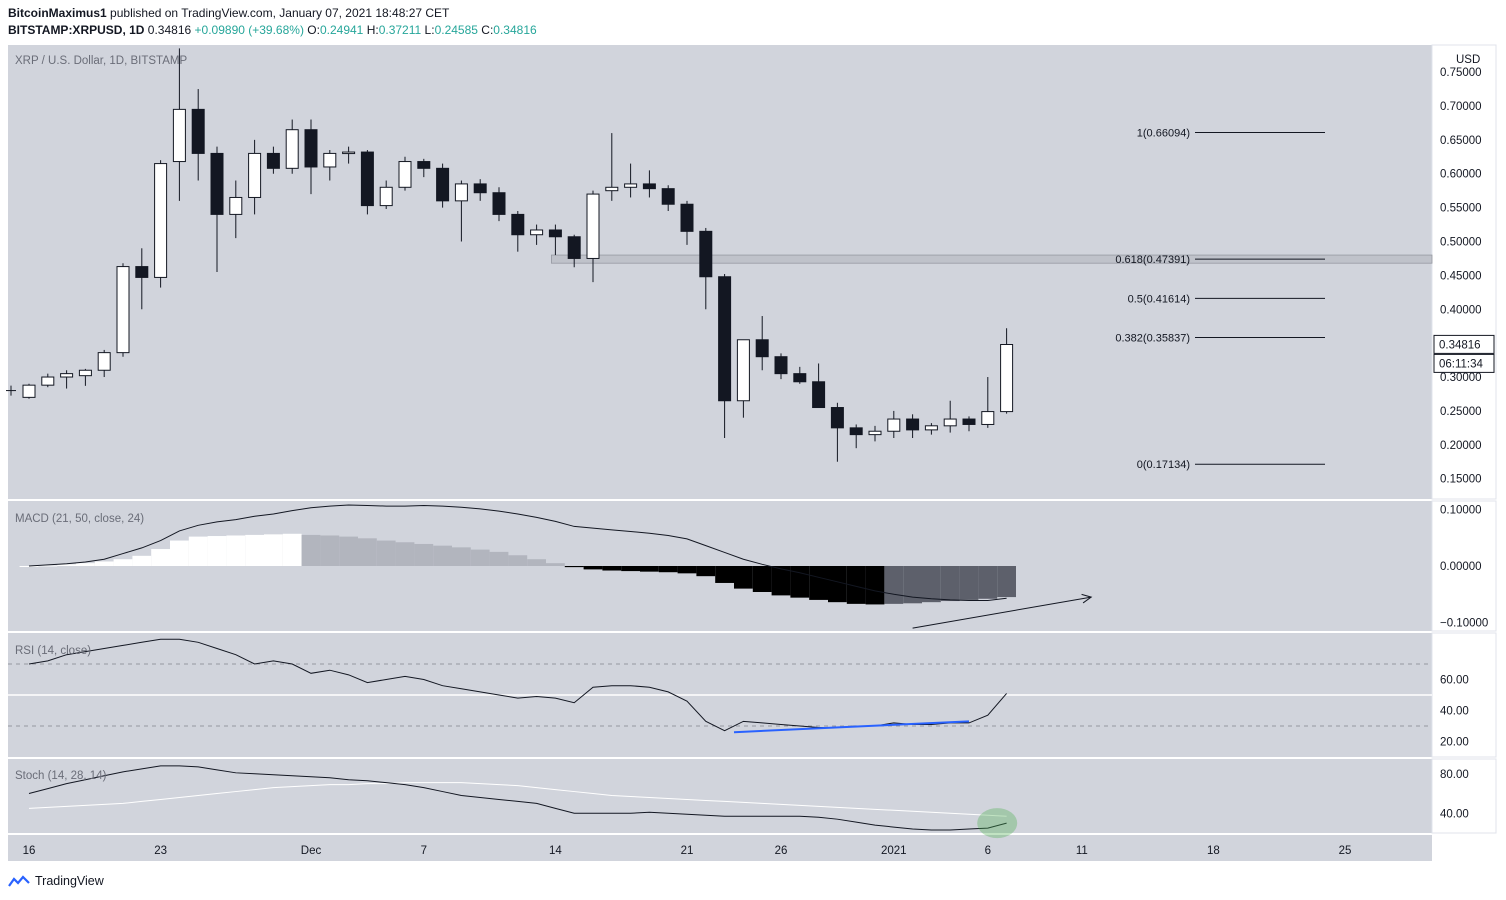  What do you see at coordinates (1461, 567) in the screenshot?
I see `macd-tick-label: 0.00000` at bounding box center [1461, 567].